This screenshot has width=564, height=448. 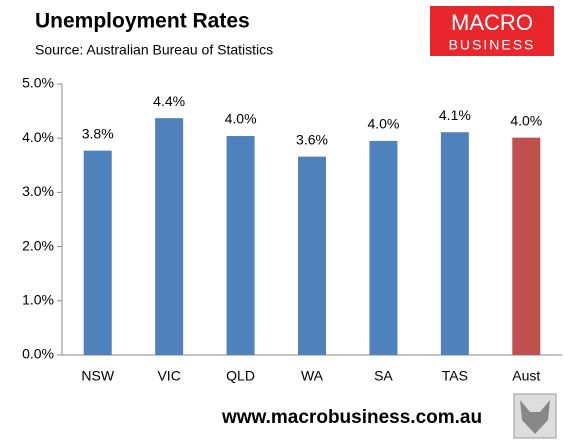 I want to click on y-tick-label: 0.0%, so click(x=38, y=354).